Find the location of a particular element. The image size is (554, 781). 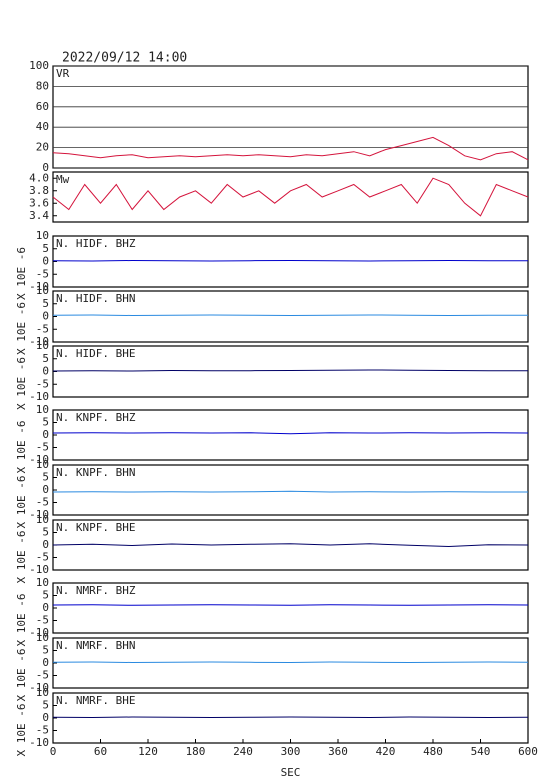

y-tick-label: 20 is located at coordinates (42, 147).